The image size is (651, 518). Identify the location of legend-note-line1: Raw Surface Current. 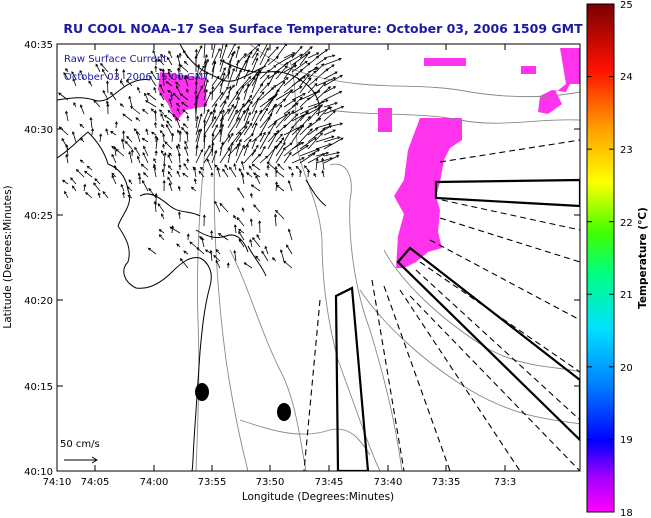
(115, 59).